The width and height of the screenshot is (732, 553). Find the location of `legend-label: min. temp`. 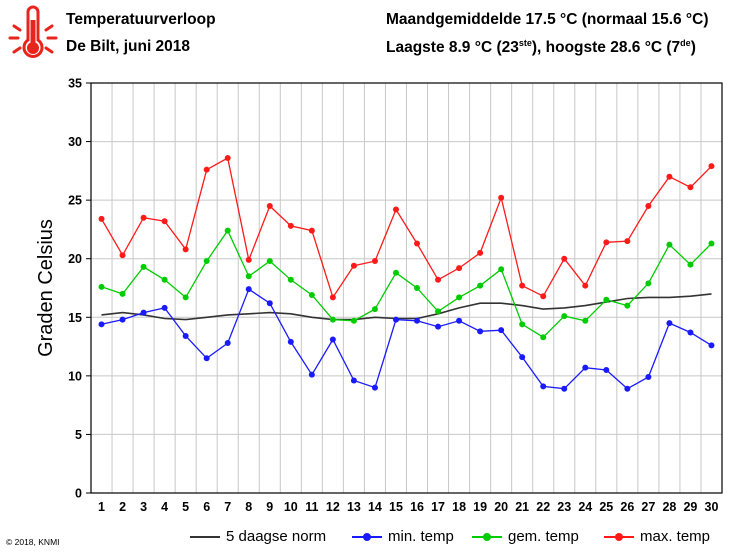

legend-label: min. temp is located at coordinates (421, 536).